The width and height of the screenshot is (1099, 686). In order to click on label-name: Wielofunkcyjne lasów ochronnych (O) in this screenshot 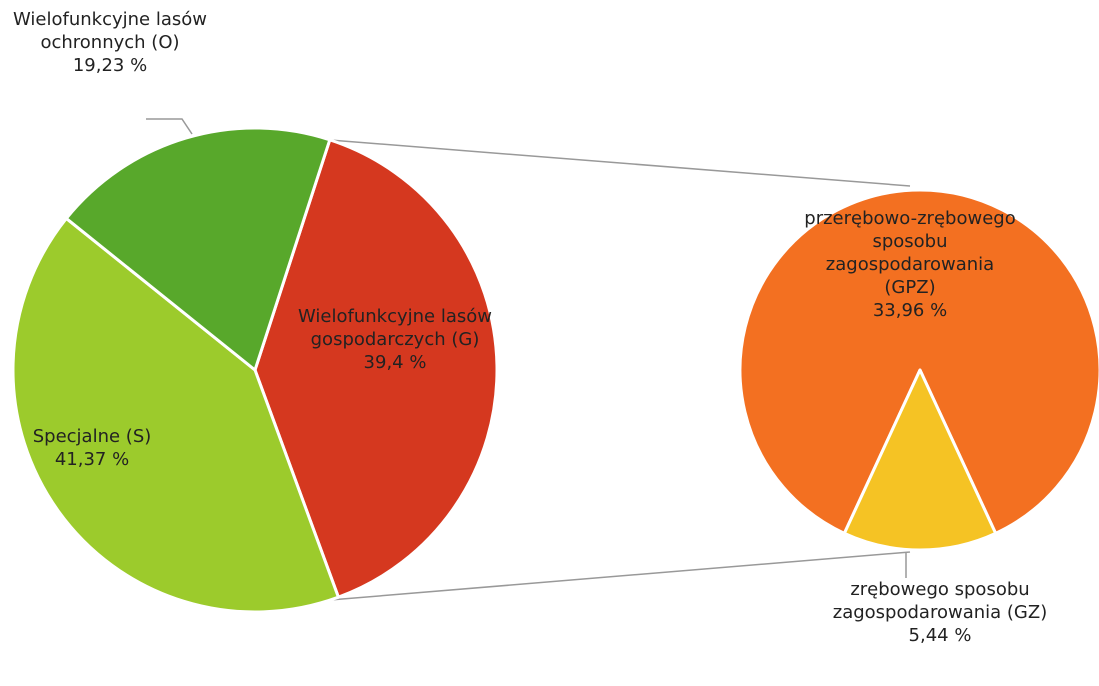, I will do `click(110, 31)`.